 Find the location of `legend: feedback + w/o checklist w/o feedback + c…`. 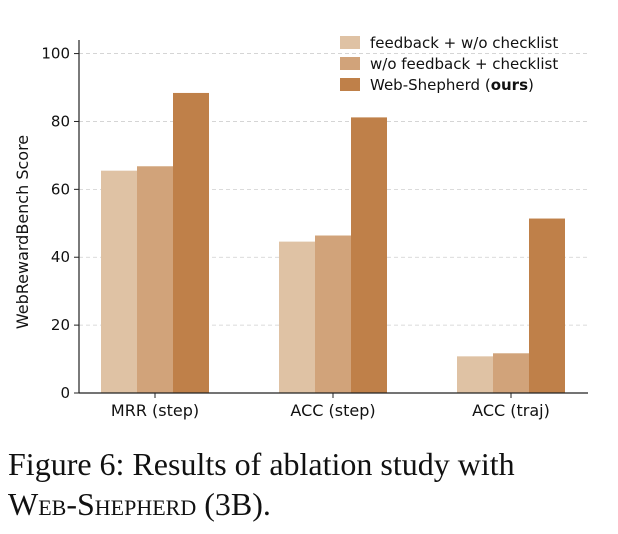

legend: feedback + w/o checklist w/o feedback + c… is located at coordinates (449, 64).